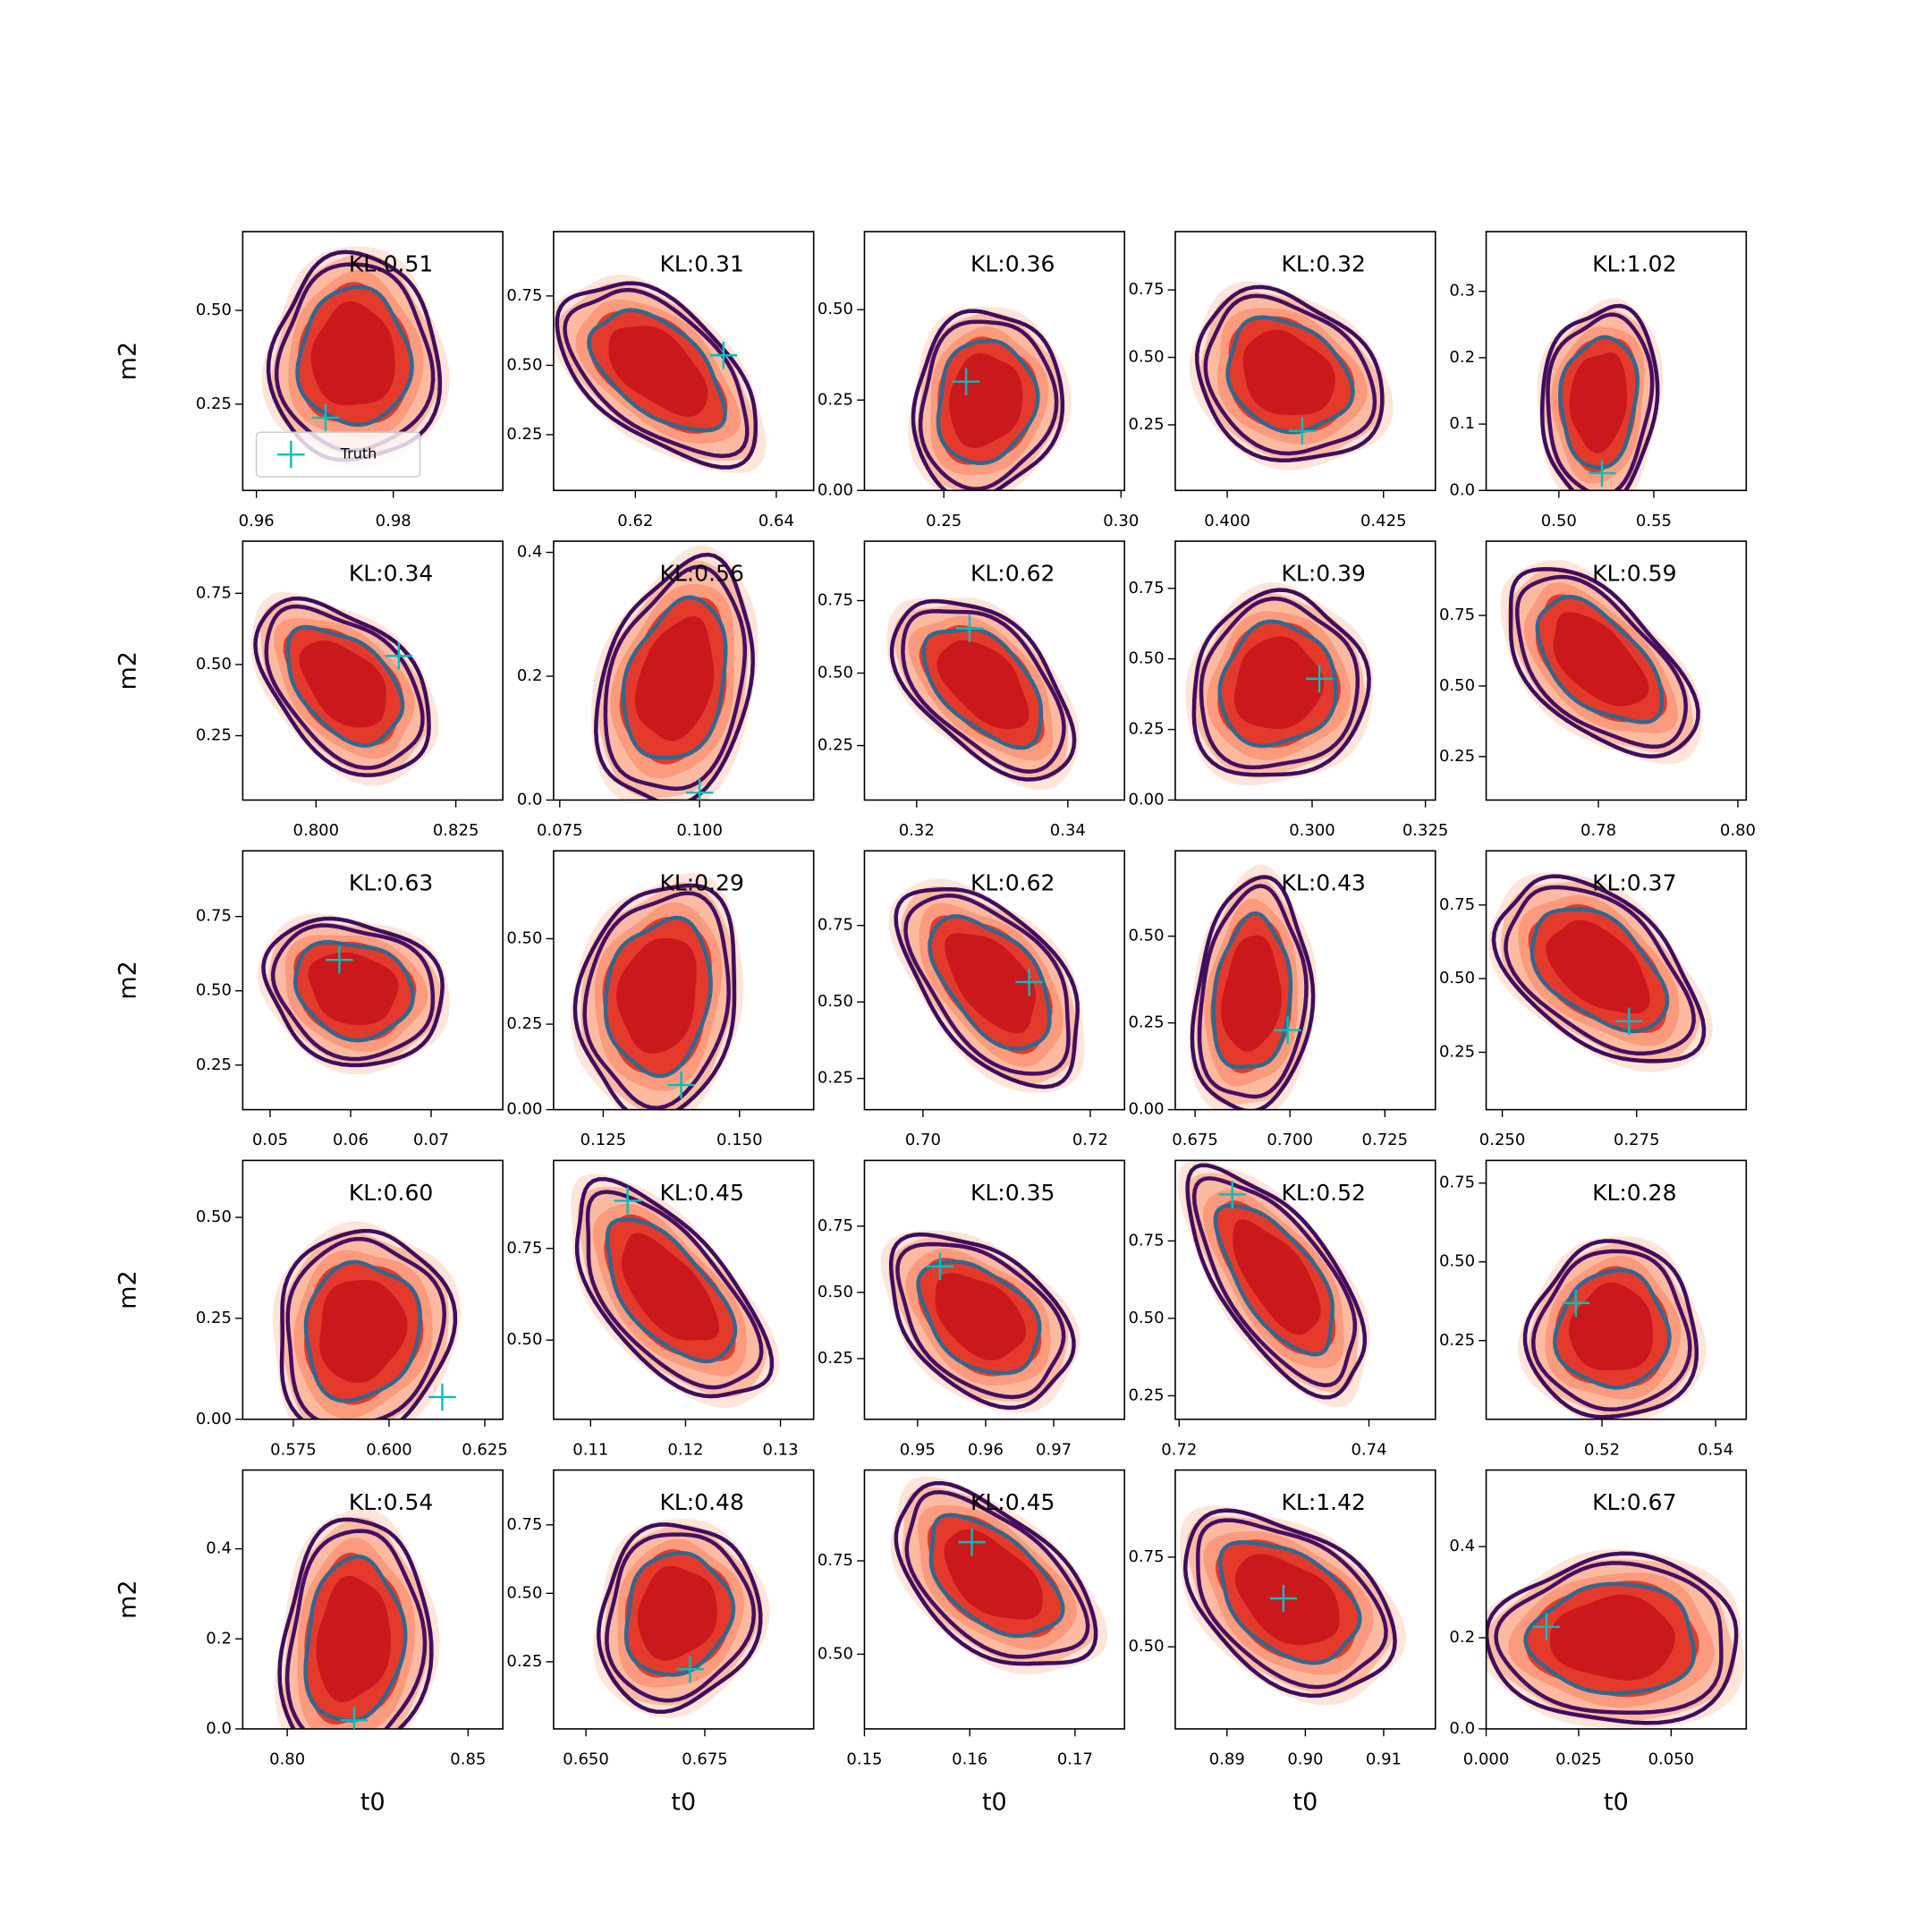 This screenshot has height=1932, width=1932. I want to click on x-tick-label: 0.89, so click(1227, 1759).